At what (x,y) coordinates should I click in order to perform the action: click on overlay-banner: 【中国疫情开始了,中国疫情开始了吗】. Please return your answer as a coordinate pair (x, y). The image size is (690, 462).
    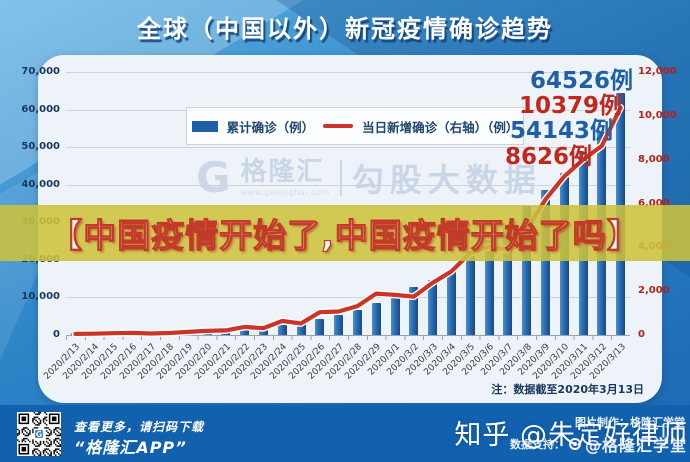
    Looking at the image, I should click on (345, 233).